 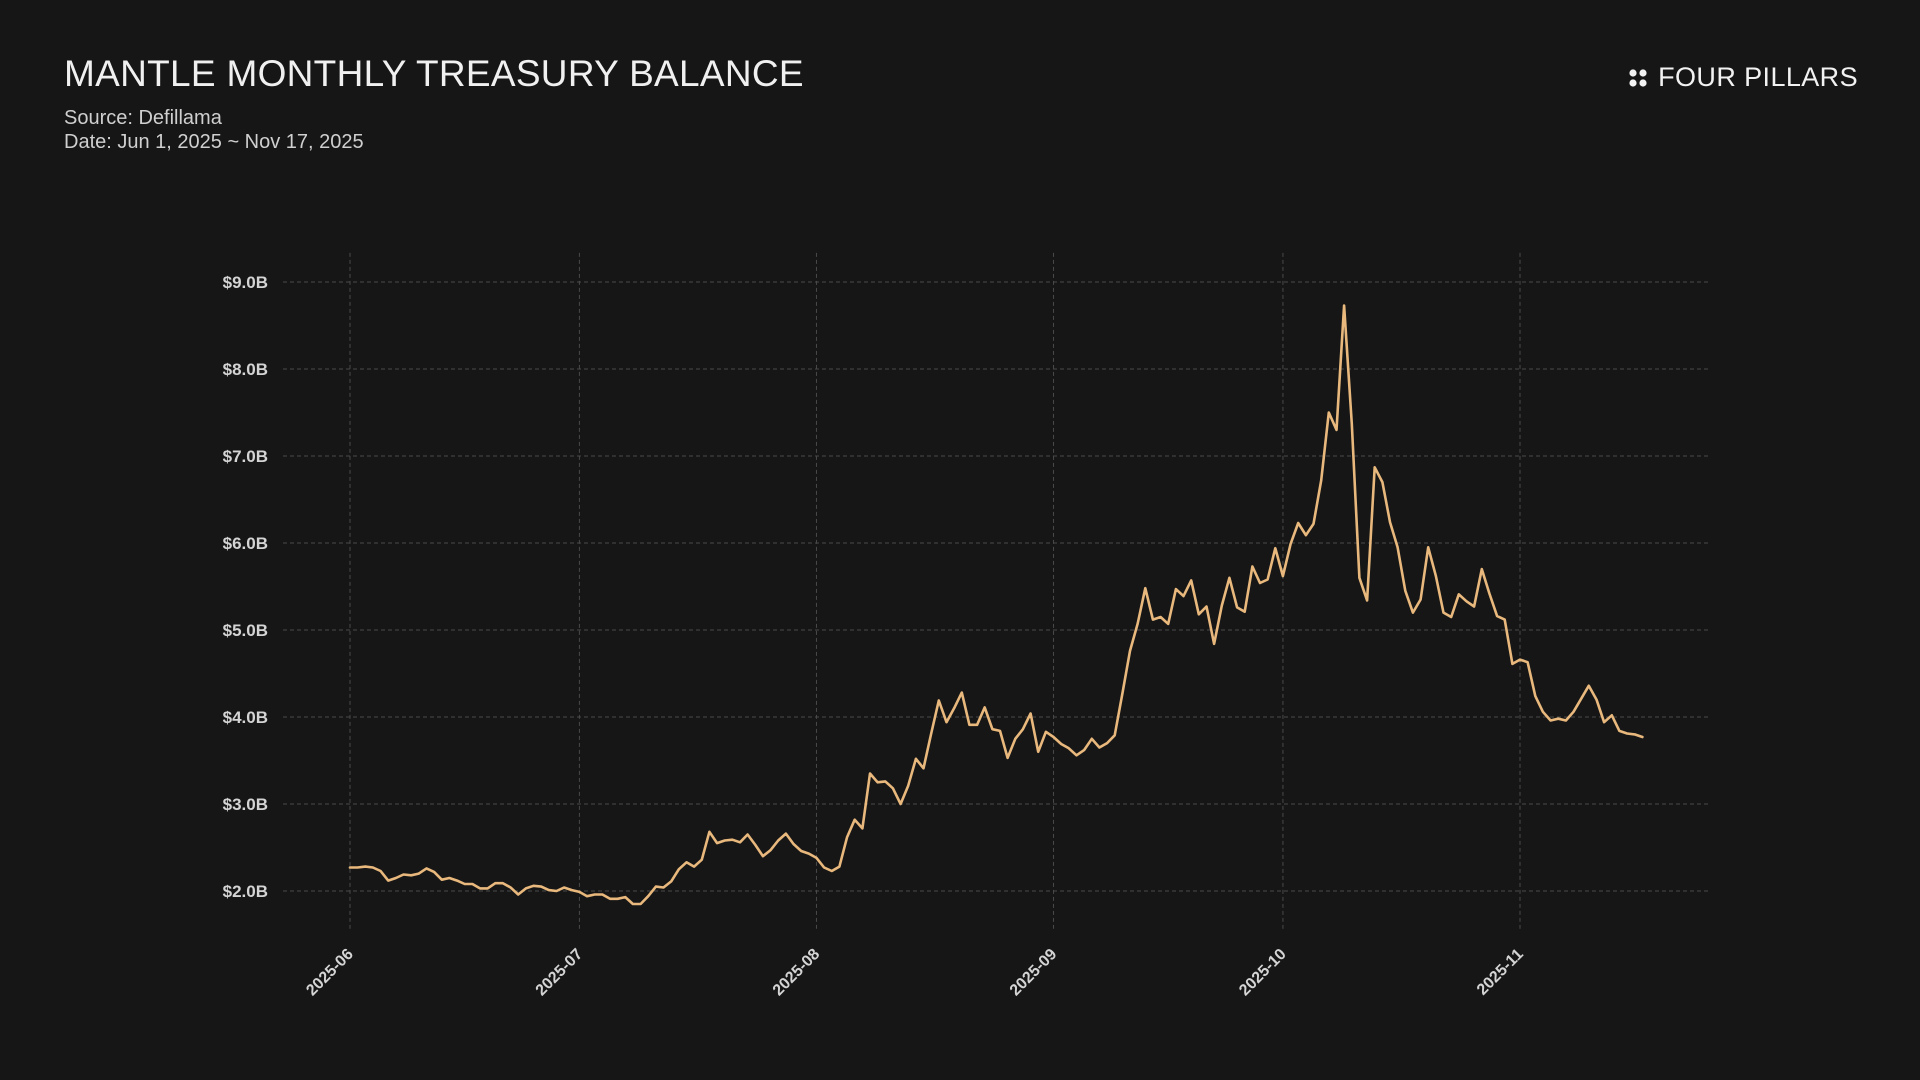 I want to click on source-label: Source: Defillama, so click(x=143, y=118).